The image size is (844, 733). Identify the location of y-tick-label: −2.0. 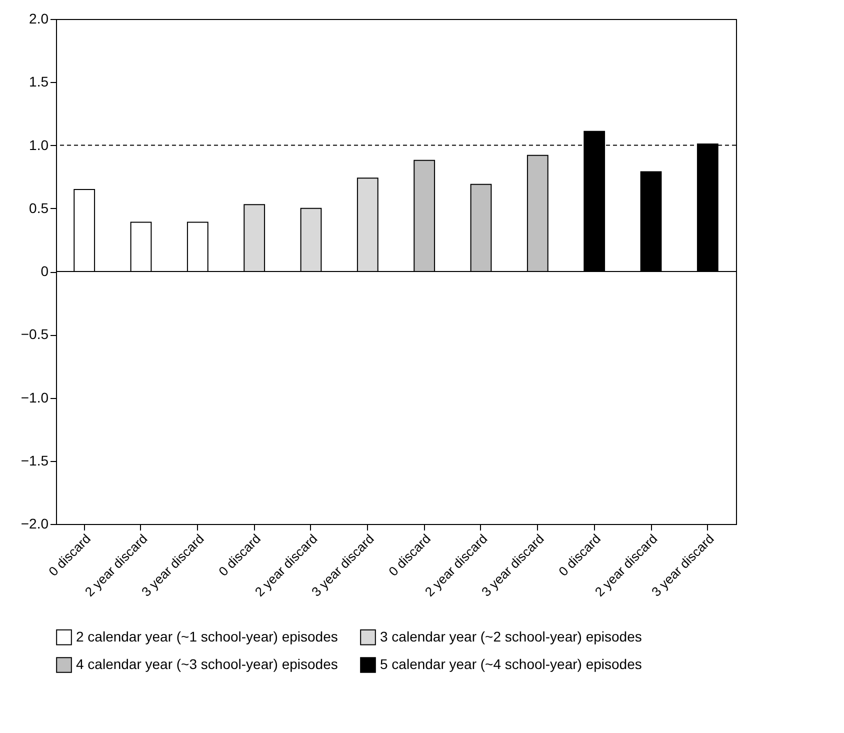
(34, 524).